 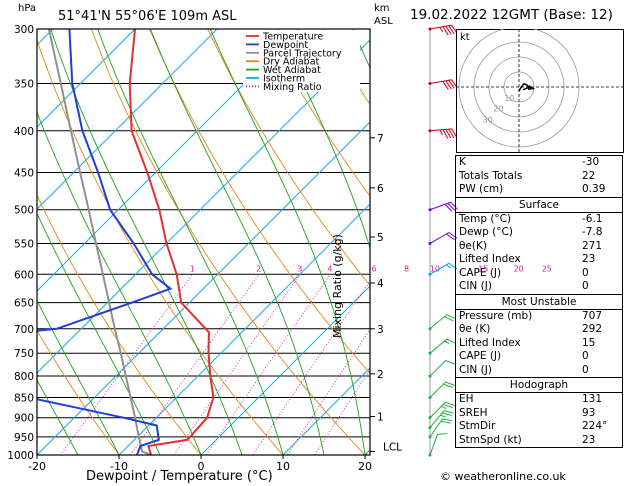 What do you see at coordinates (473, 412) in the screenshot?
I see `hodograph-index-label: SREH` at bounding box center [473, 412].